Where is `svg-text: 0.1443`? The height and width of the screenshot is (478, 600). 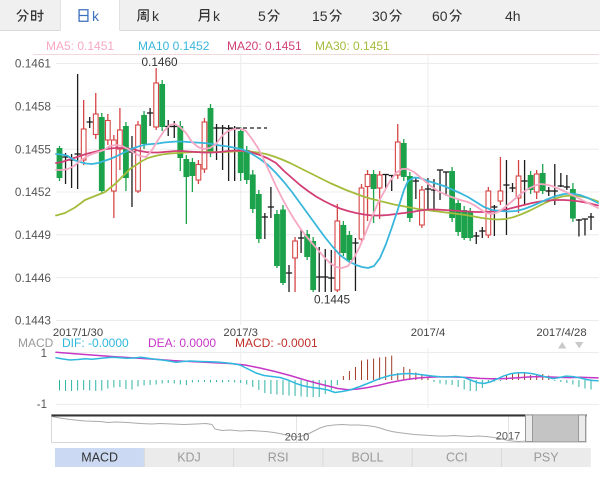 svg-text: 0.1443 is located at coordinates (33, 321).